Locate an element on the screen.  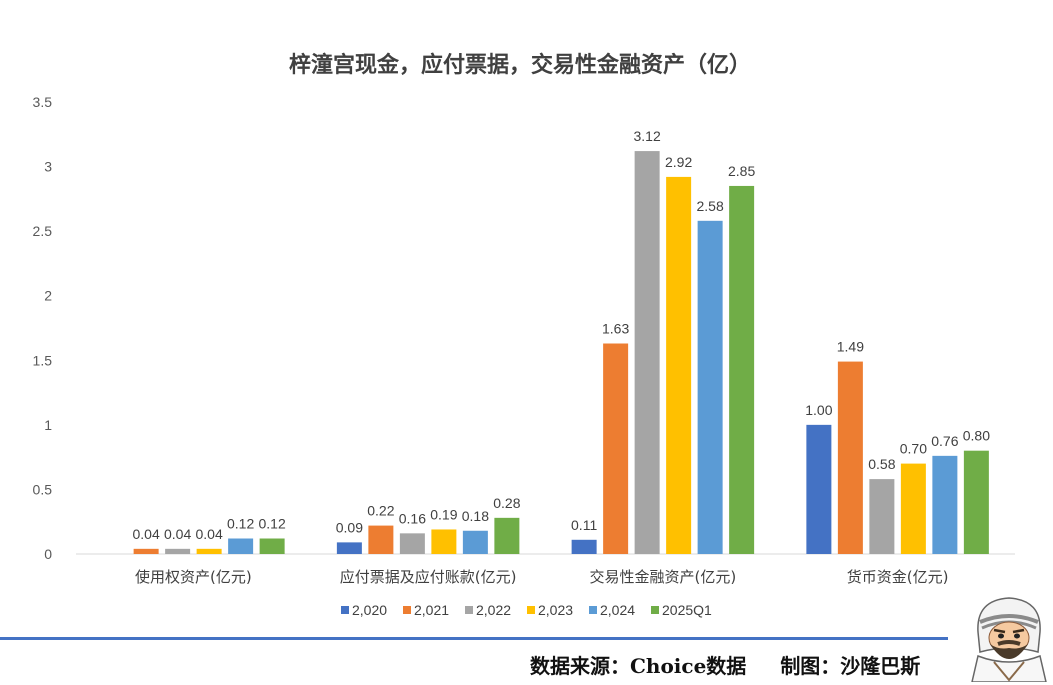
legend: 2,020 2,021 2,022 2,023 2,024 2025Q1 is located at coordinates (526, 610).